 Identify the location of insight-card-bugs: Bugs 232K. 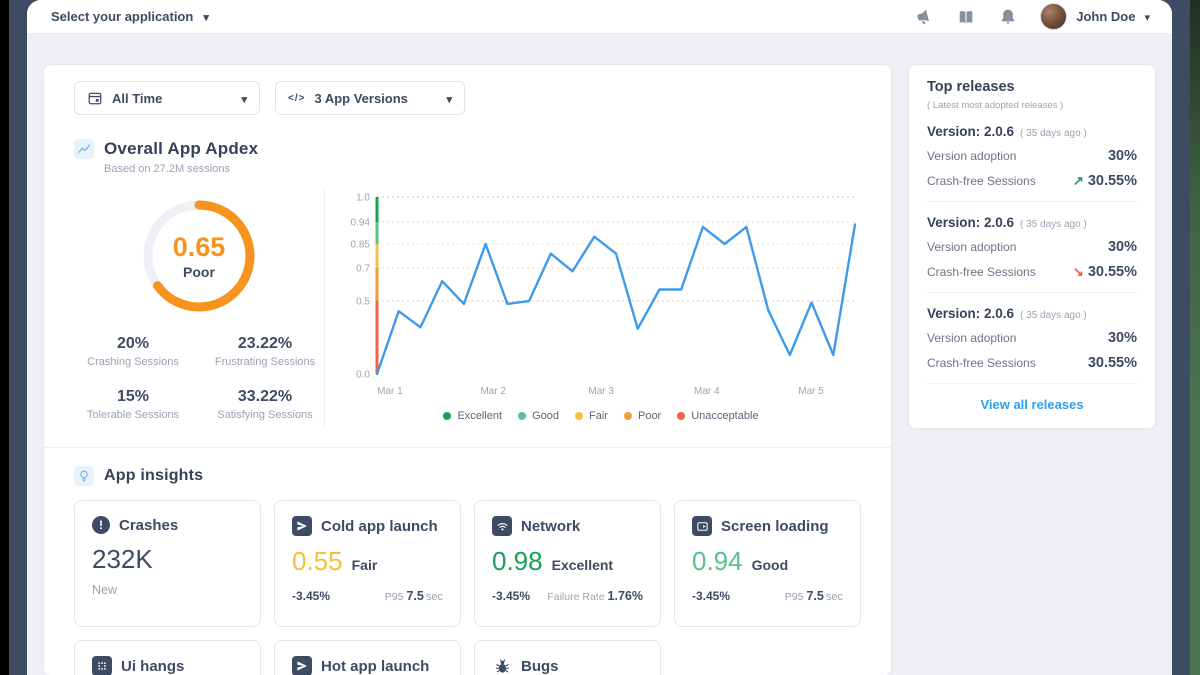
(567, 657).